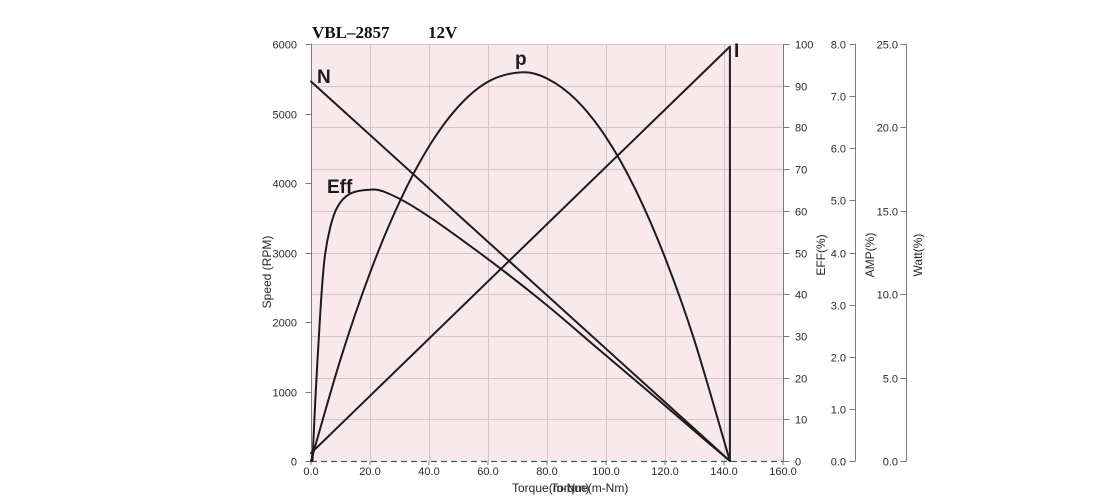 The width and height of the screenshot is (1117, 503). I want to click on x-tick-label: 20.0, so click(369, 472).